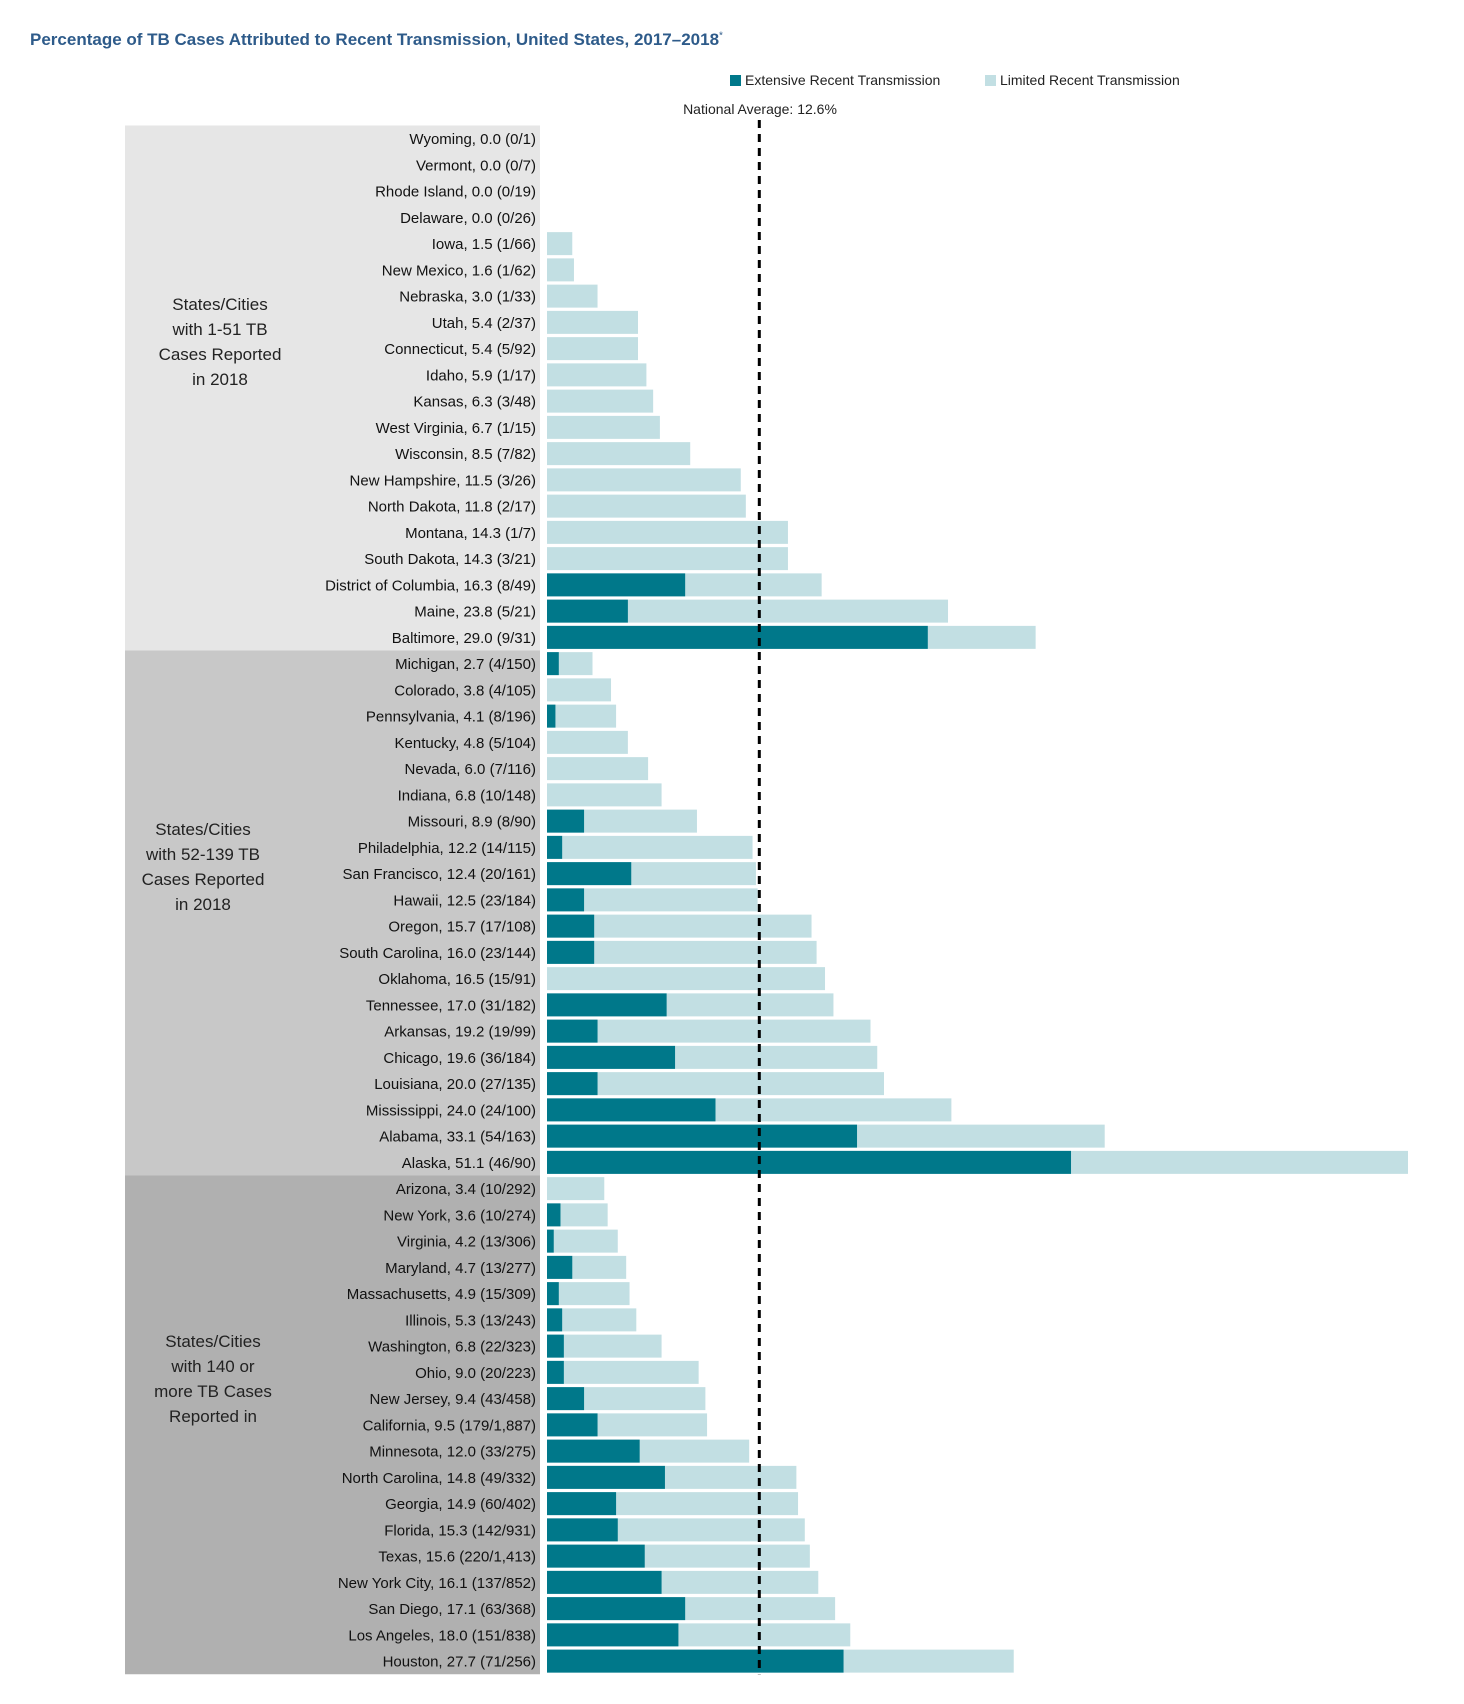  I want to click on bar-limited-north-dakota, so click(646, 506).